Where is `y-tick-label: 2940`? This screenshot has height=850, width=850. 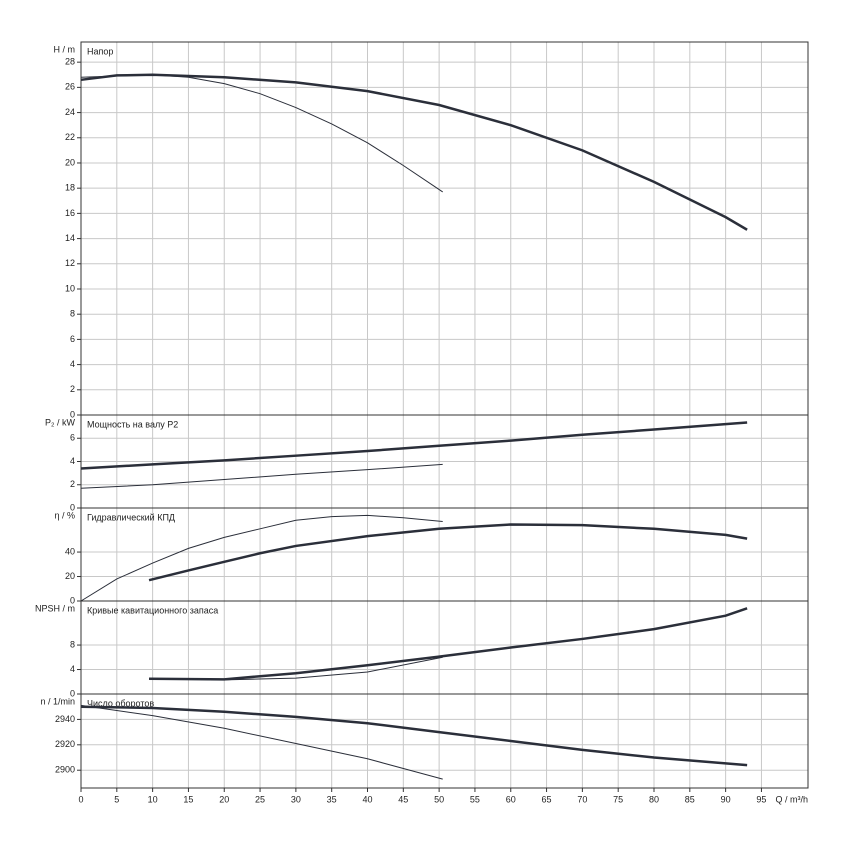
y-tick-label: 2940 is located at coordinates (65, 719).